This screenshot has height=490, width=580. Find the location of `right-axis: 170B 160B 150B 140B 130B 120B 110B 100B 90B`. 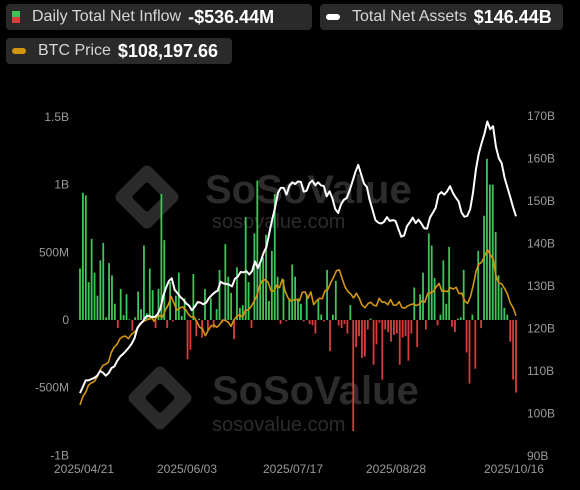

right-axis: 170B 160B 150B 140B 130B 120B 110B 100B 90B is located at coordinates (541, 286).